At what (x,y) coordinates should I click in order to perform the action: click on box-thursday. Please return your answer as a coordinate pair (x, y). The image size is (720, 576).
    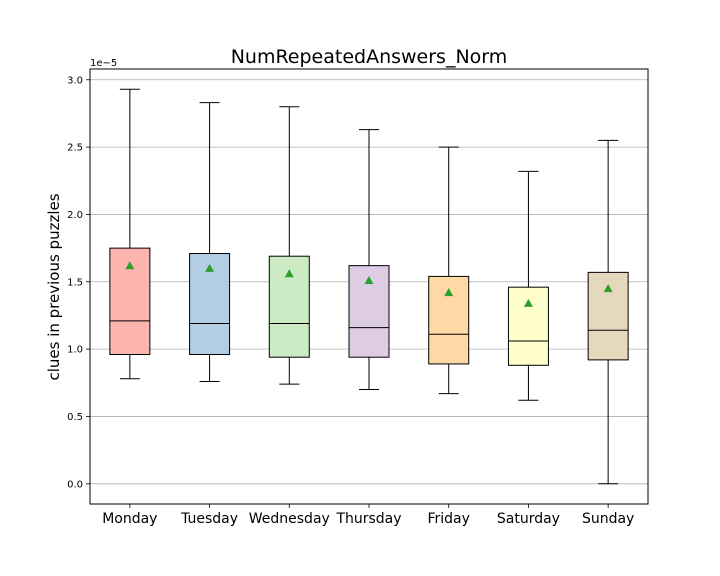
    Looking at the image, I should click on (369, 260).